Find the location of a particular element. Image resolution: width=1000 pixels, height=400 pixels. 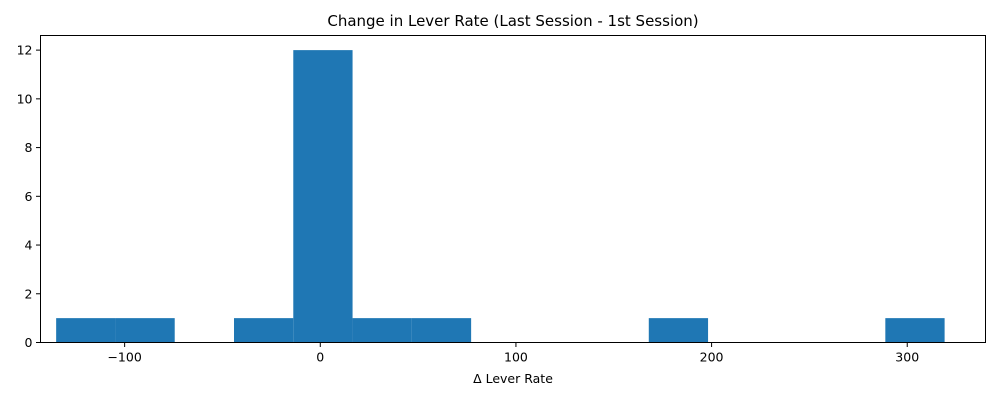

y-tick-label: 10 is located at coordinates (25, 98).